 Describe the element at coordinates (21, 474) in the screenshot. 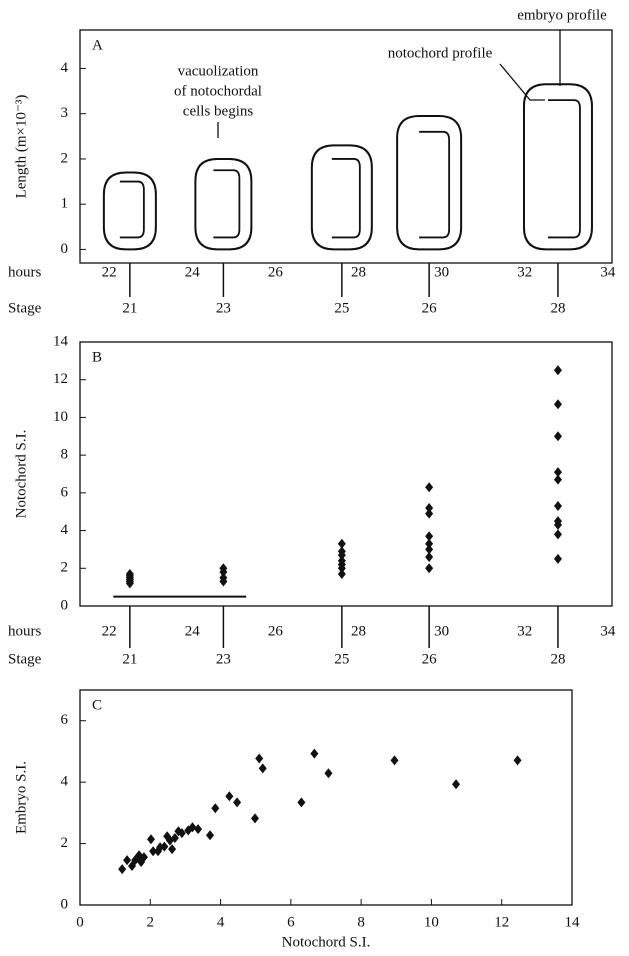

I see `y-axis-label: Notochord S.I.` at that location.